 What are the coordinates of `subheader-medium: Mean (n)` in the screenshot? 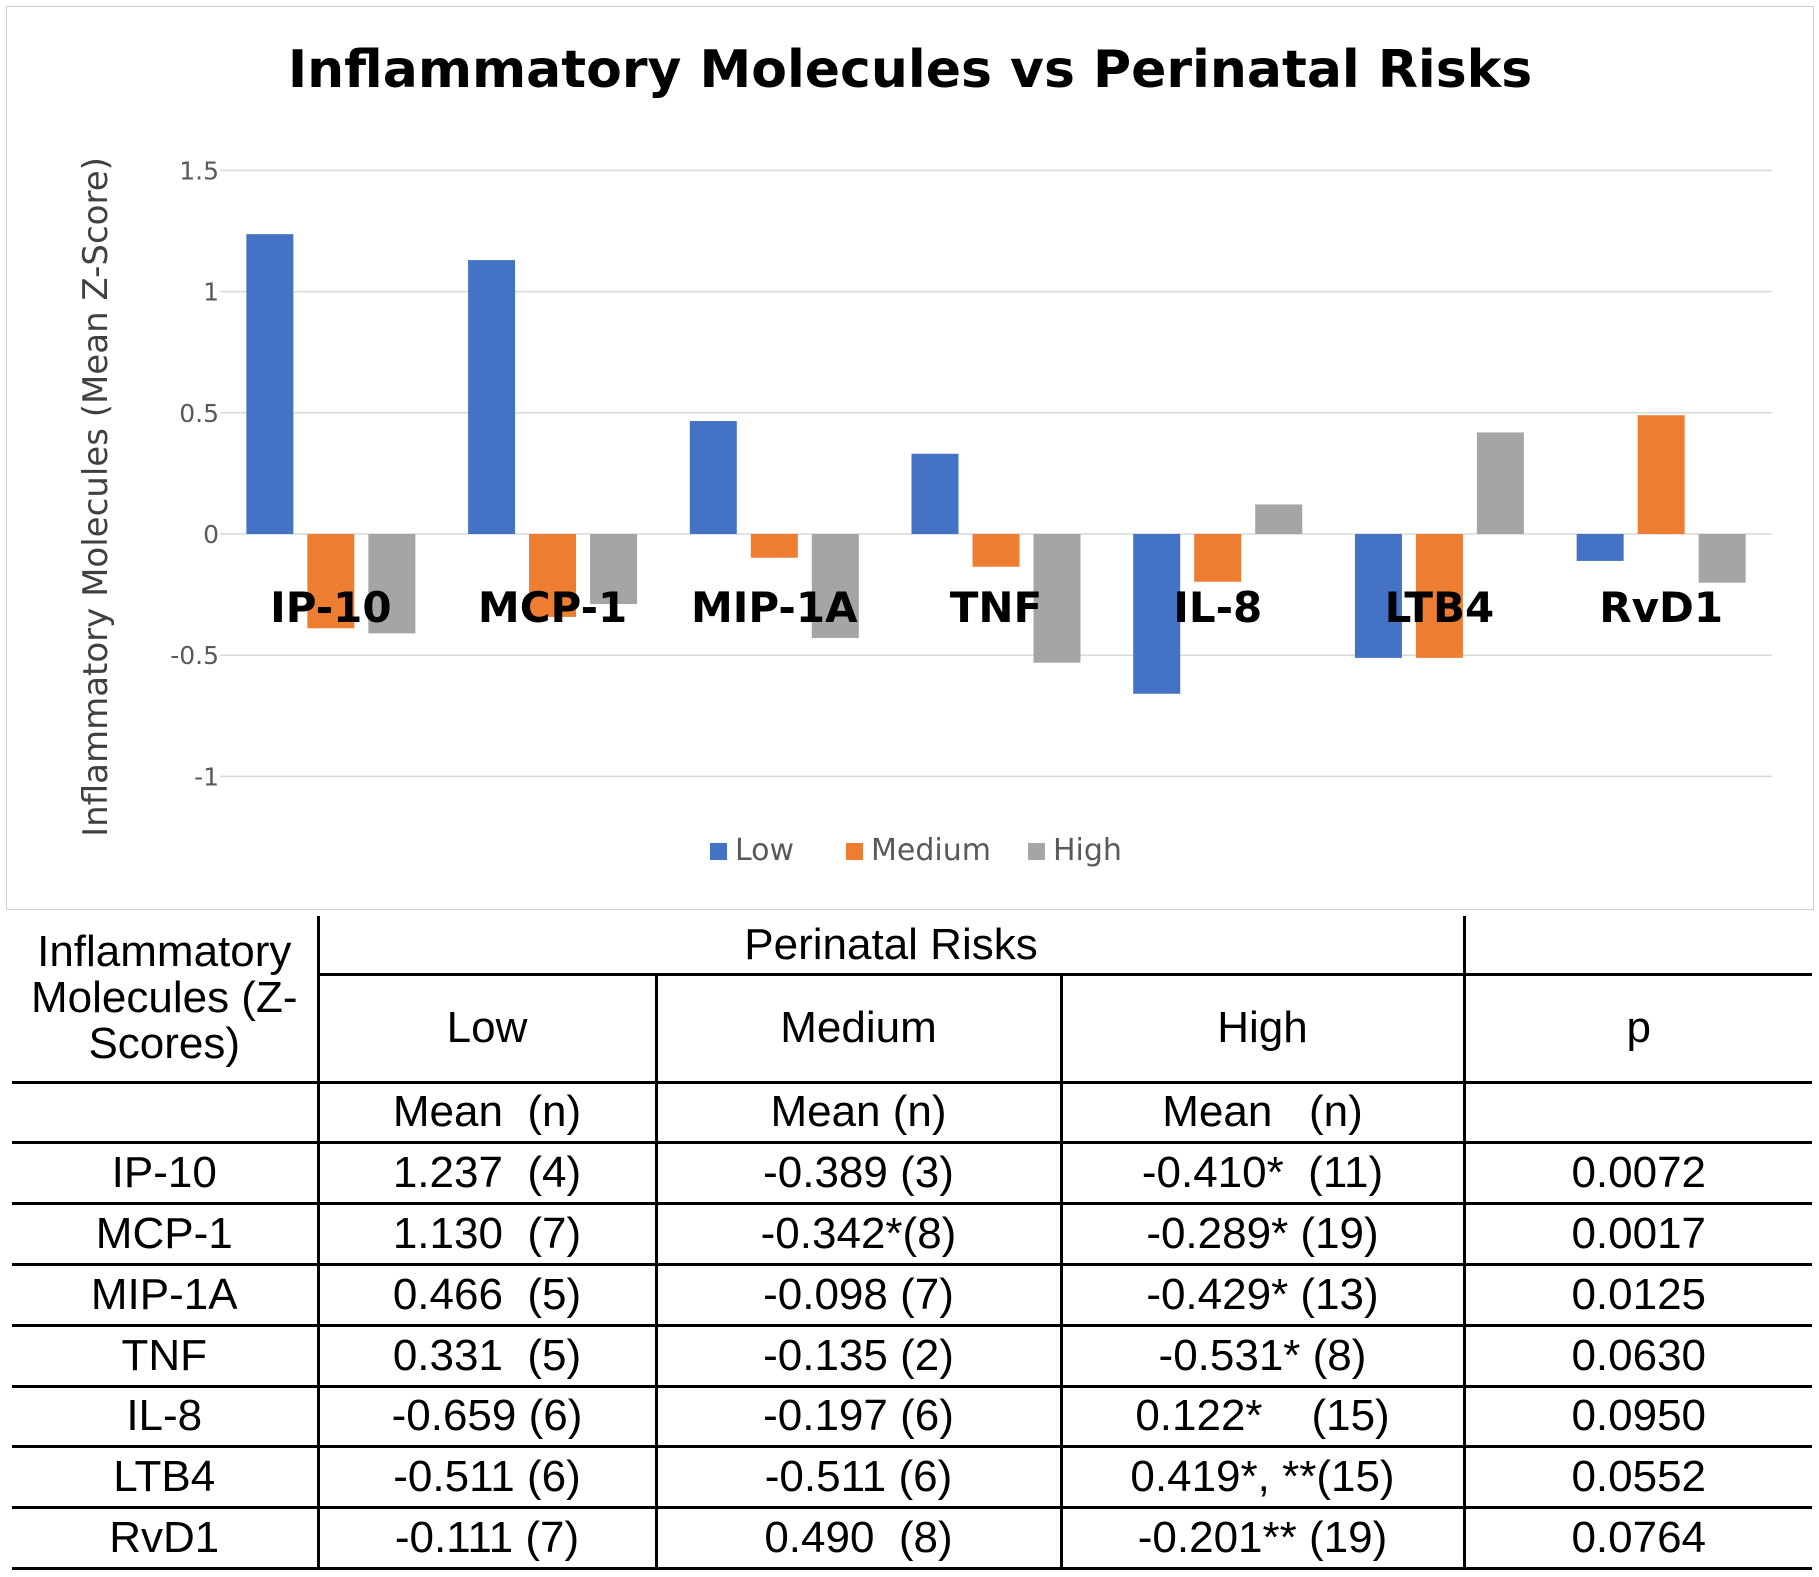 It's located at (858, 1112).